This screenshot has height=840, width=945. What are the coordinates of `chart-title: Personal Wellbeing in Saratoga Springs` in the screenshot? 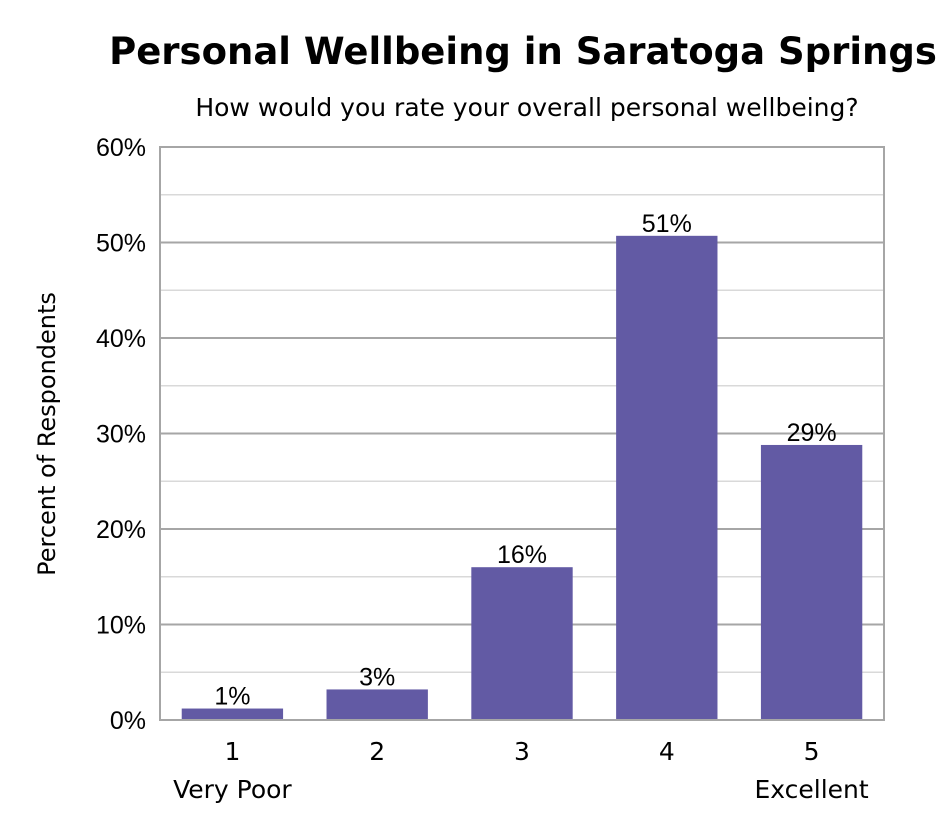 It's located at (523, 51).